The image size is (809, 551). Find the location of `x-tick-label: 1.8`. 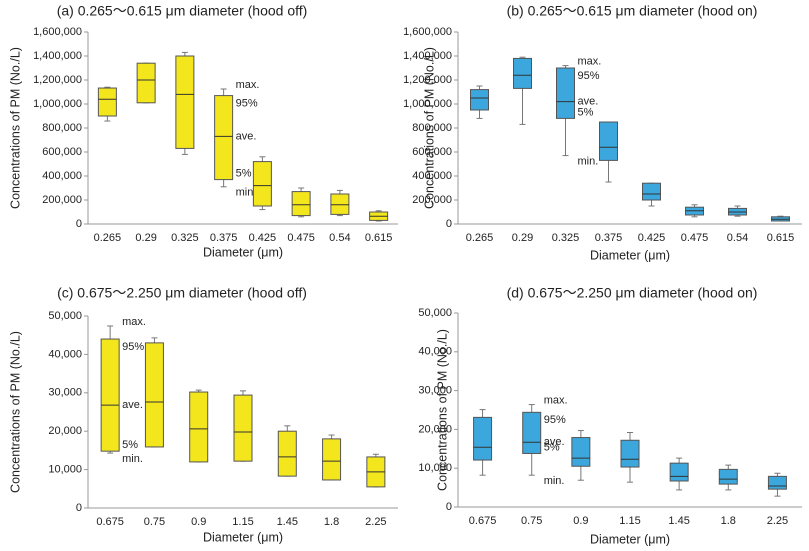

x-tick-label: 1.8 is located at coordinates (728, 521).